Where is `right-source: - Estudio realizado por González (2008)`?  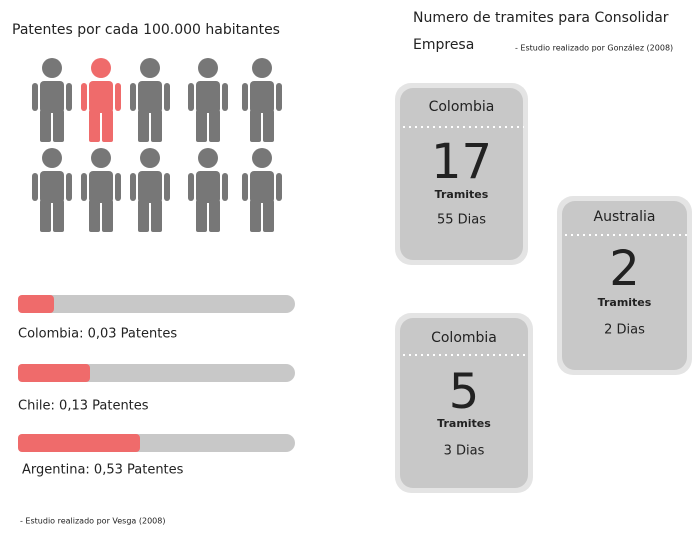 right-source: - Estudio realizado por González (2008) is located at coordinates (594, 48).